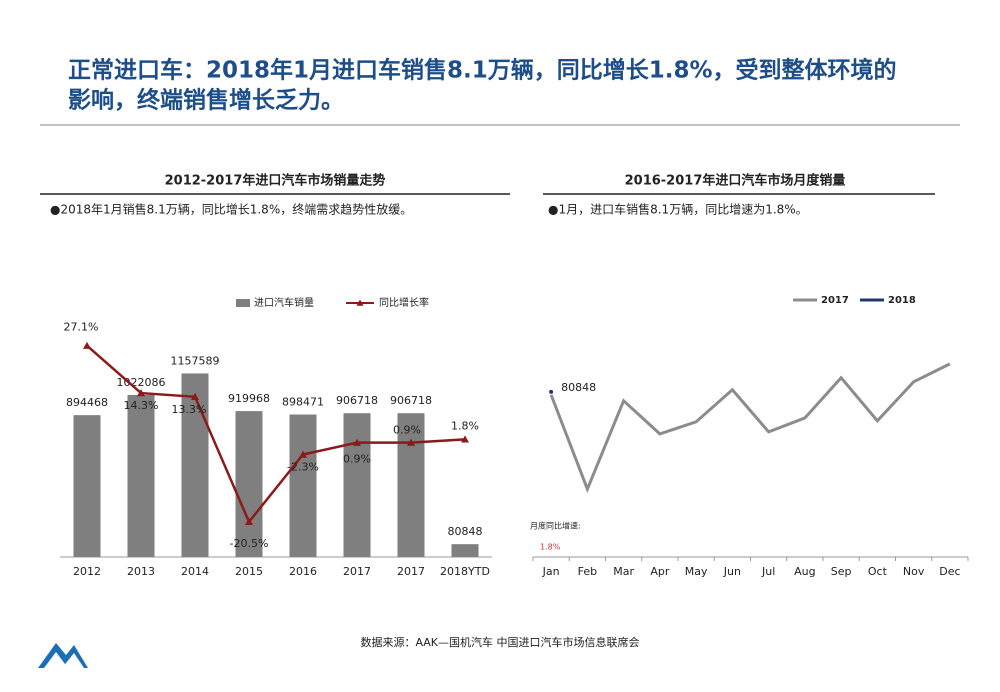  Describe the element at coordinates (835, 300) in the screenshot. I see `legend-label: 2017` at that location.